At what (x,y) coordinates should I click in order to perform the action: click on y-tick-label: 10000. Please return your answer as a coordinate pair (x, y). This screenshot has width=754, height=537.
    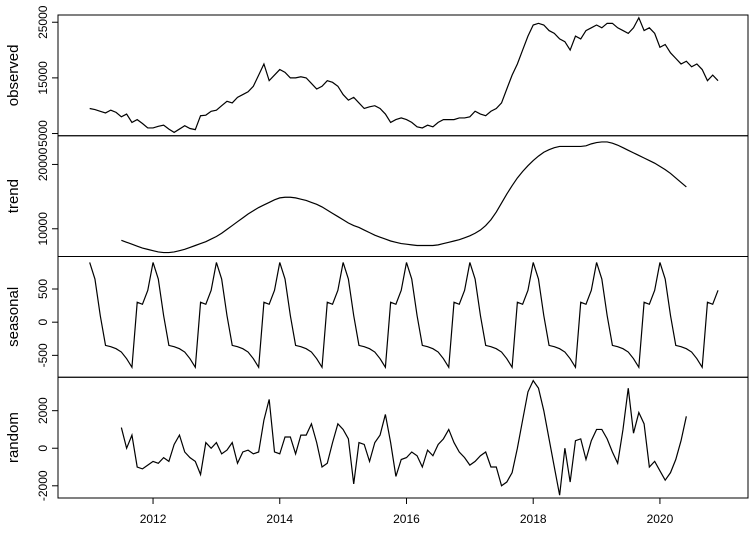
    Looking at the image, I should click on (43, 229).